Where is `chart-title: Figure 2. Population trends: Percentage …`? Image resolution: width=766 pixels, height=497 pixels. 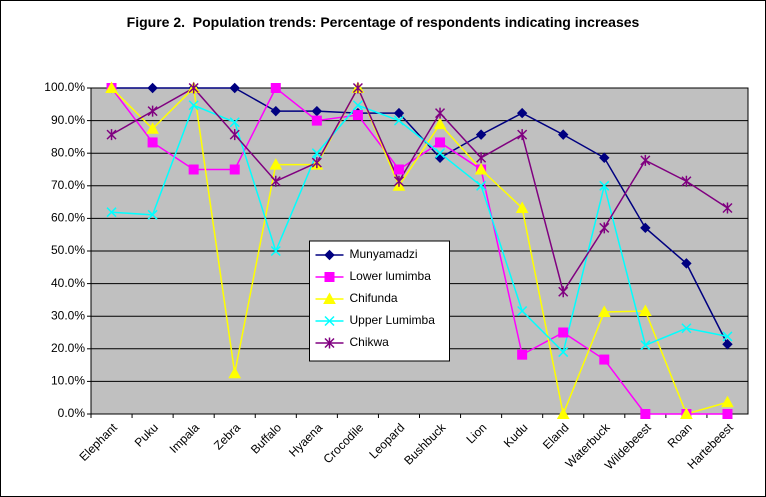
chart-title: Figure 2. Population trends: Percentage … is located at coordinates (383, 22).